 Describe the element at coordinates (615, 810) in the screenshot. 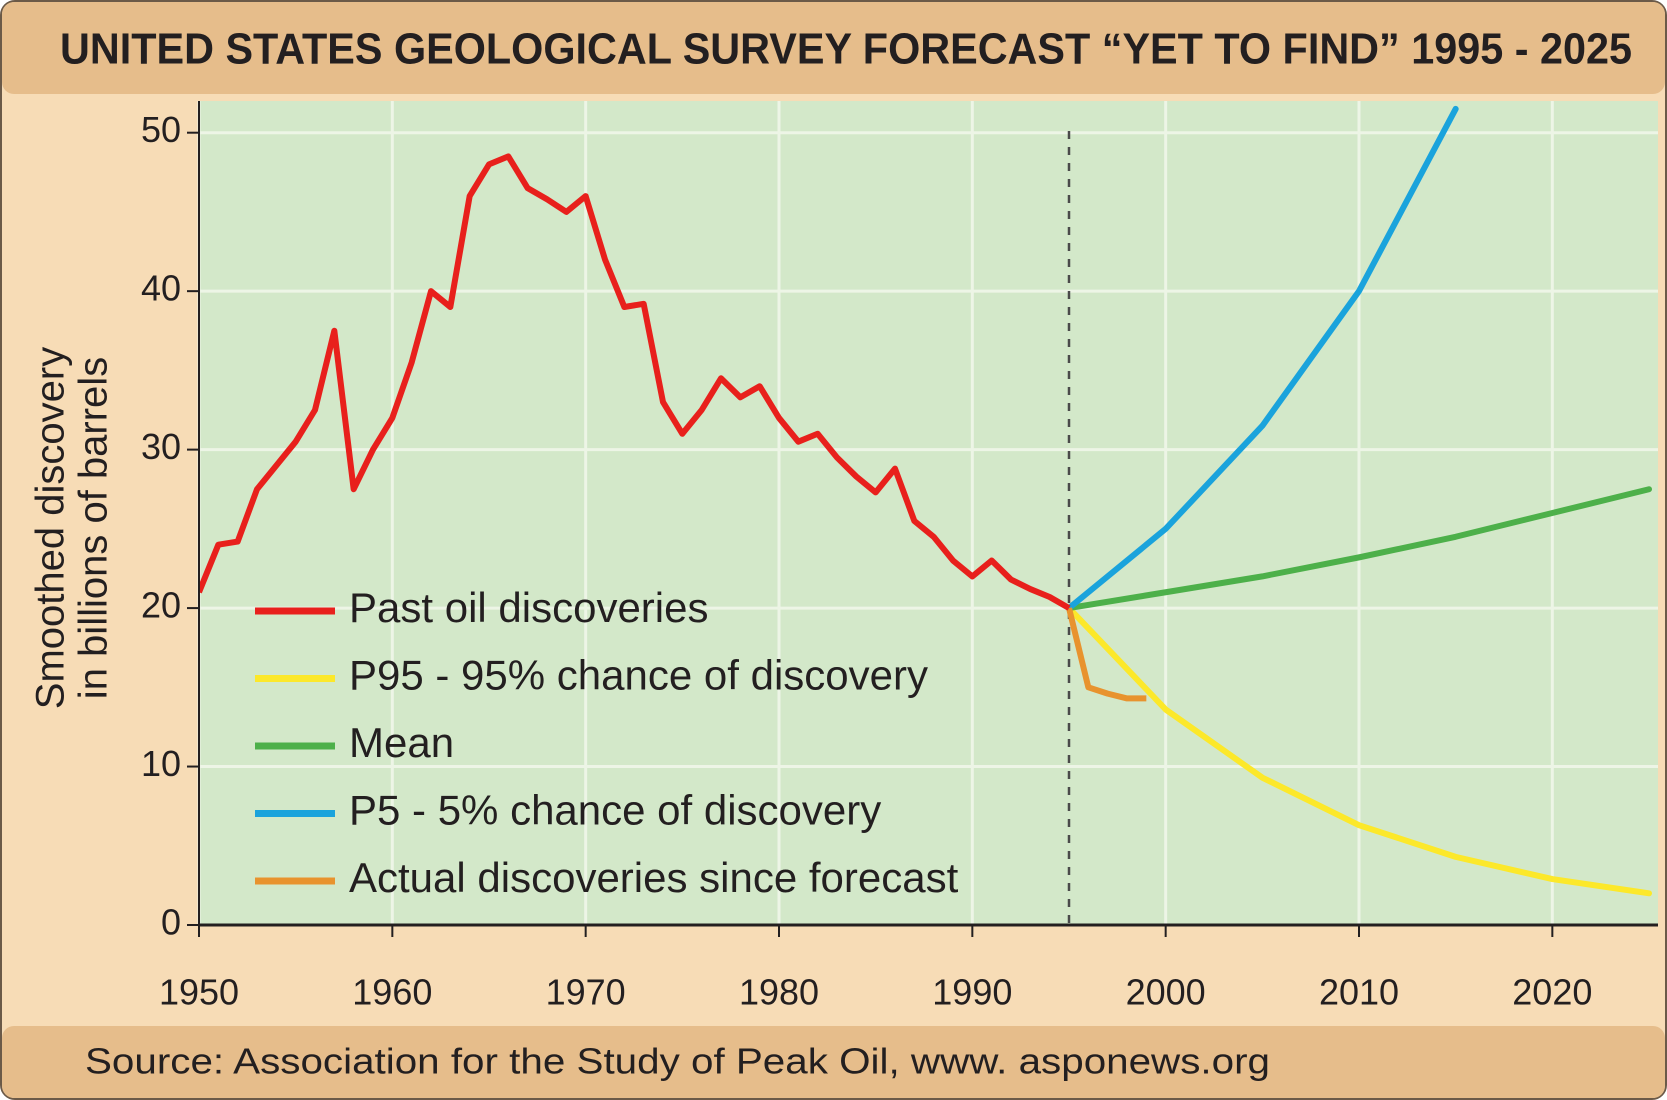

I see `legend-label: P5 - 5% chance of discovery` at that location.